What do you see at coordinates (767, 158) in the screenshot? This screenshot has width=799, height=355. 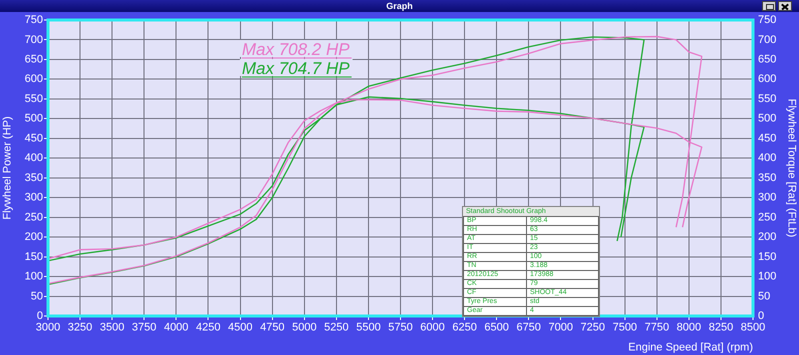 I see `y2-tick-label: 400` at bounding box center [767, 158].